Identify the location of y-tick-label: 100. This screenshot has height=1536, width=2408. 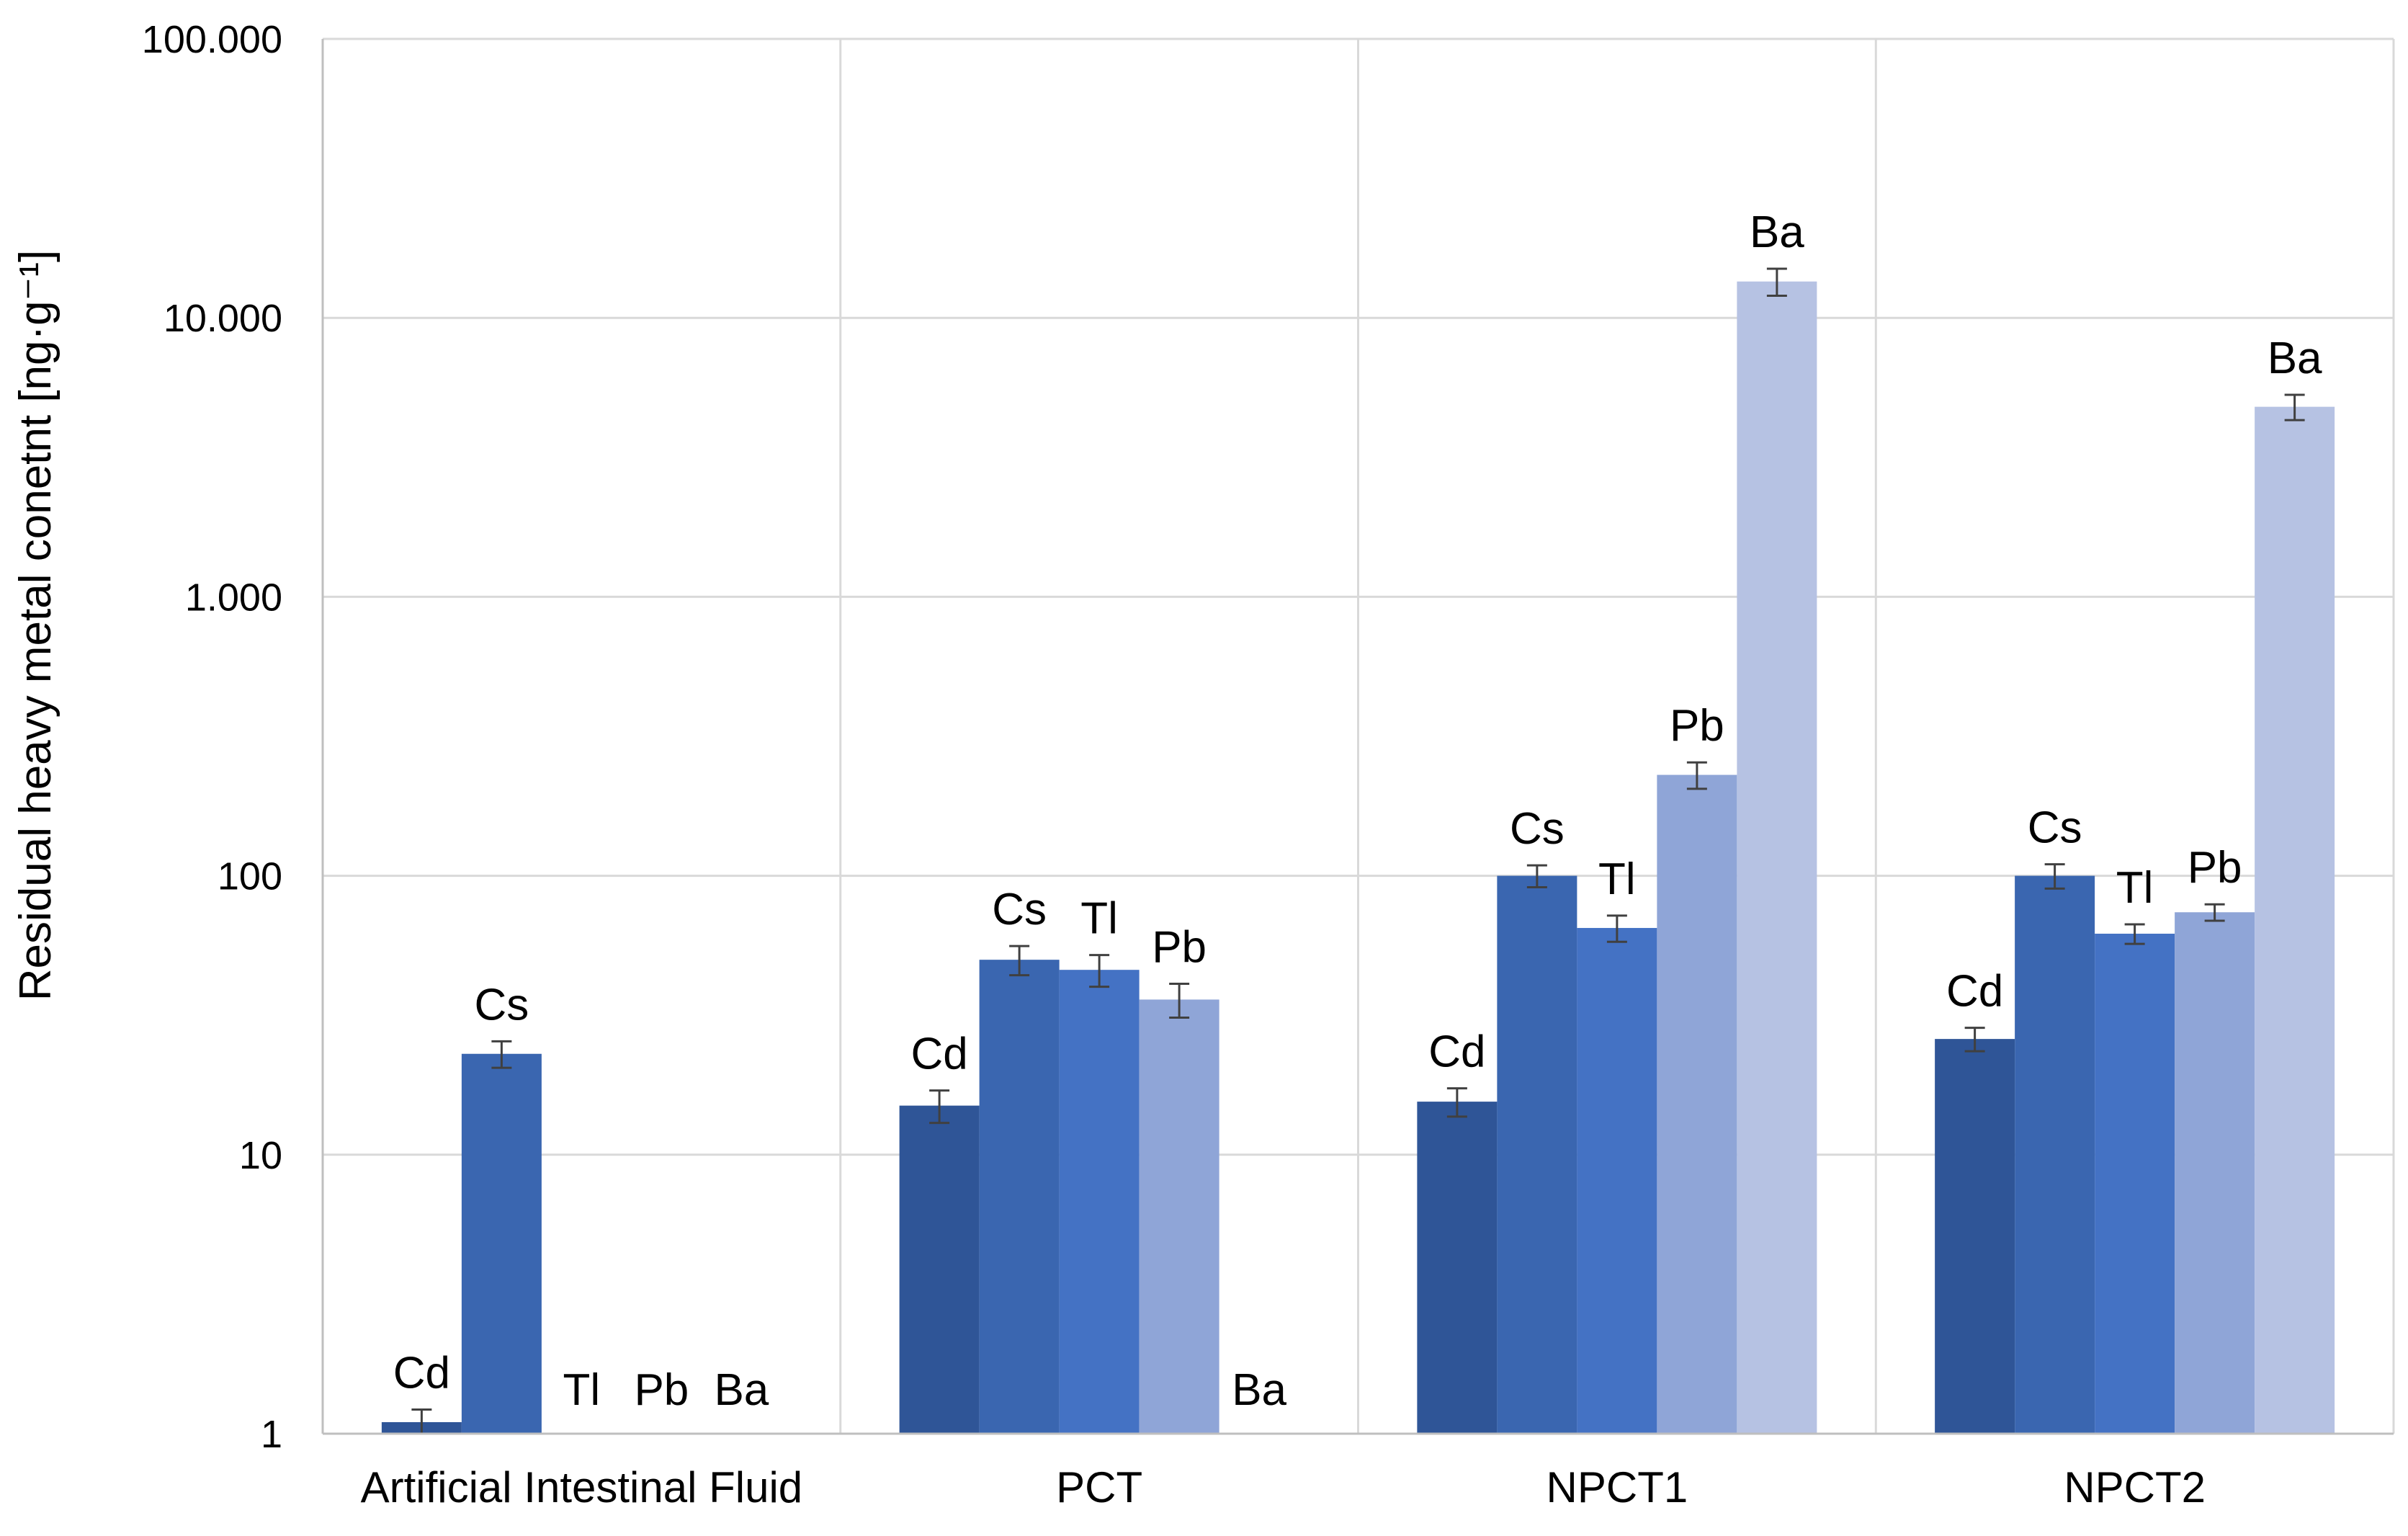
(250, 876).